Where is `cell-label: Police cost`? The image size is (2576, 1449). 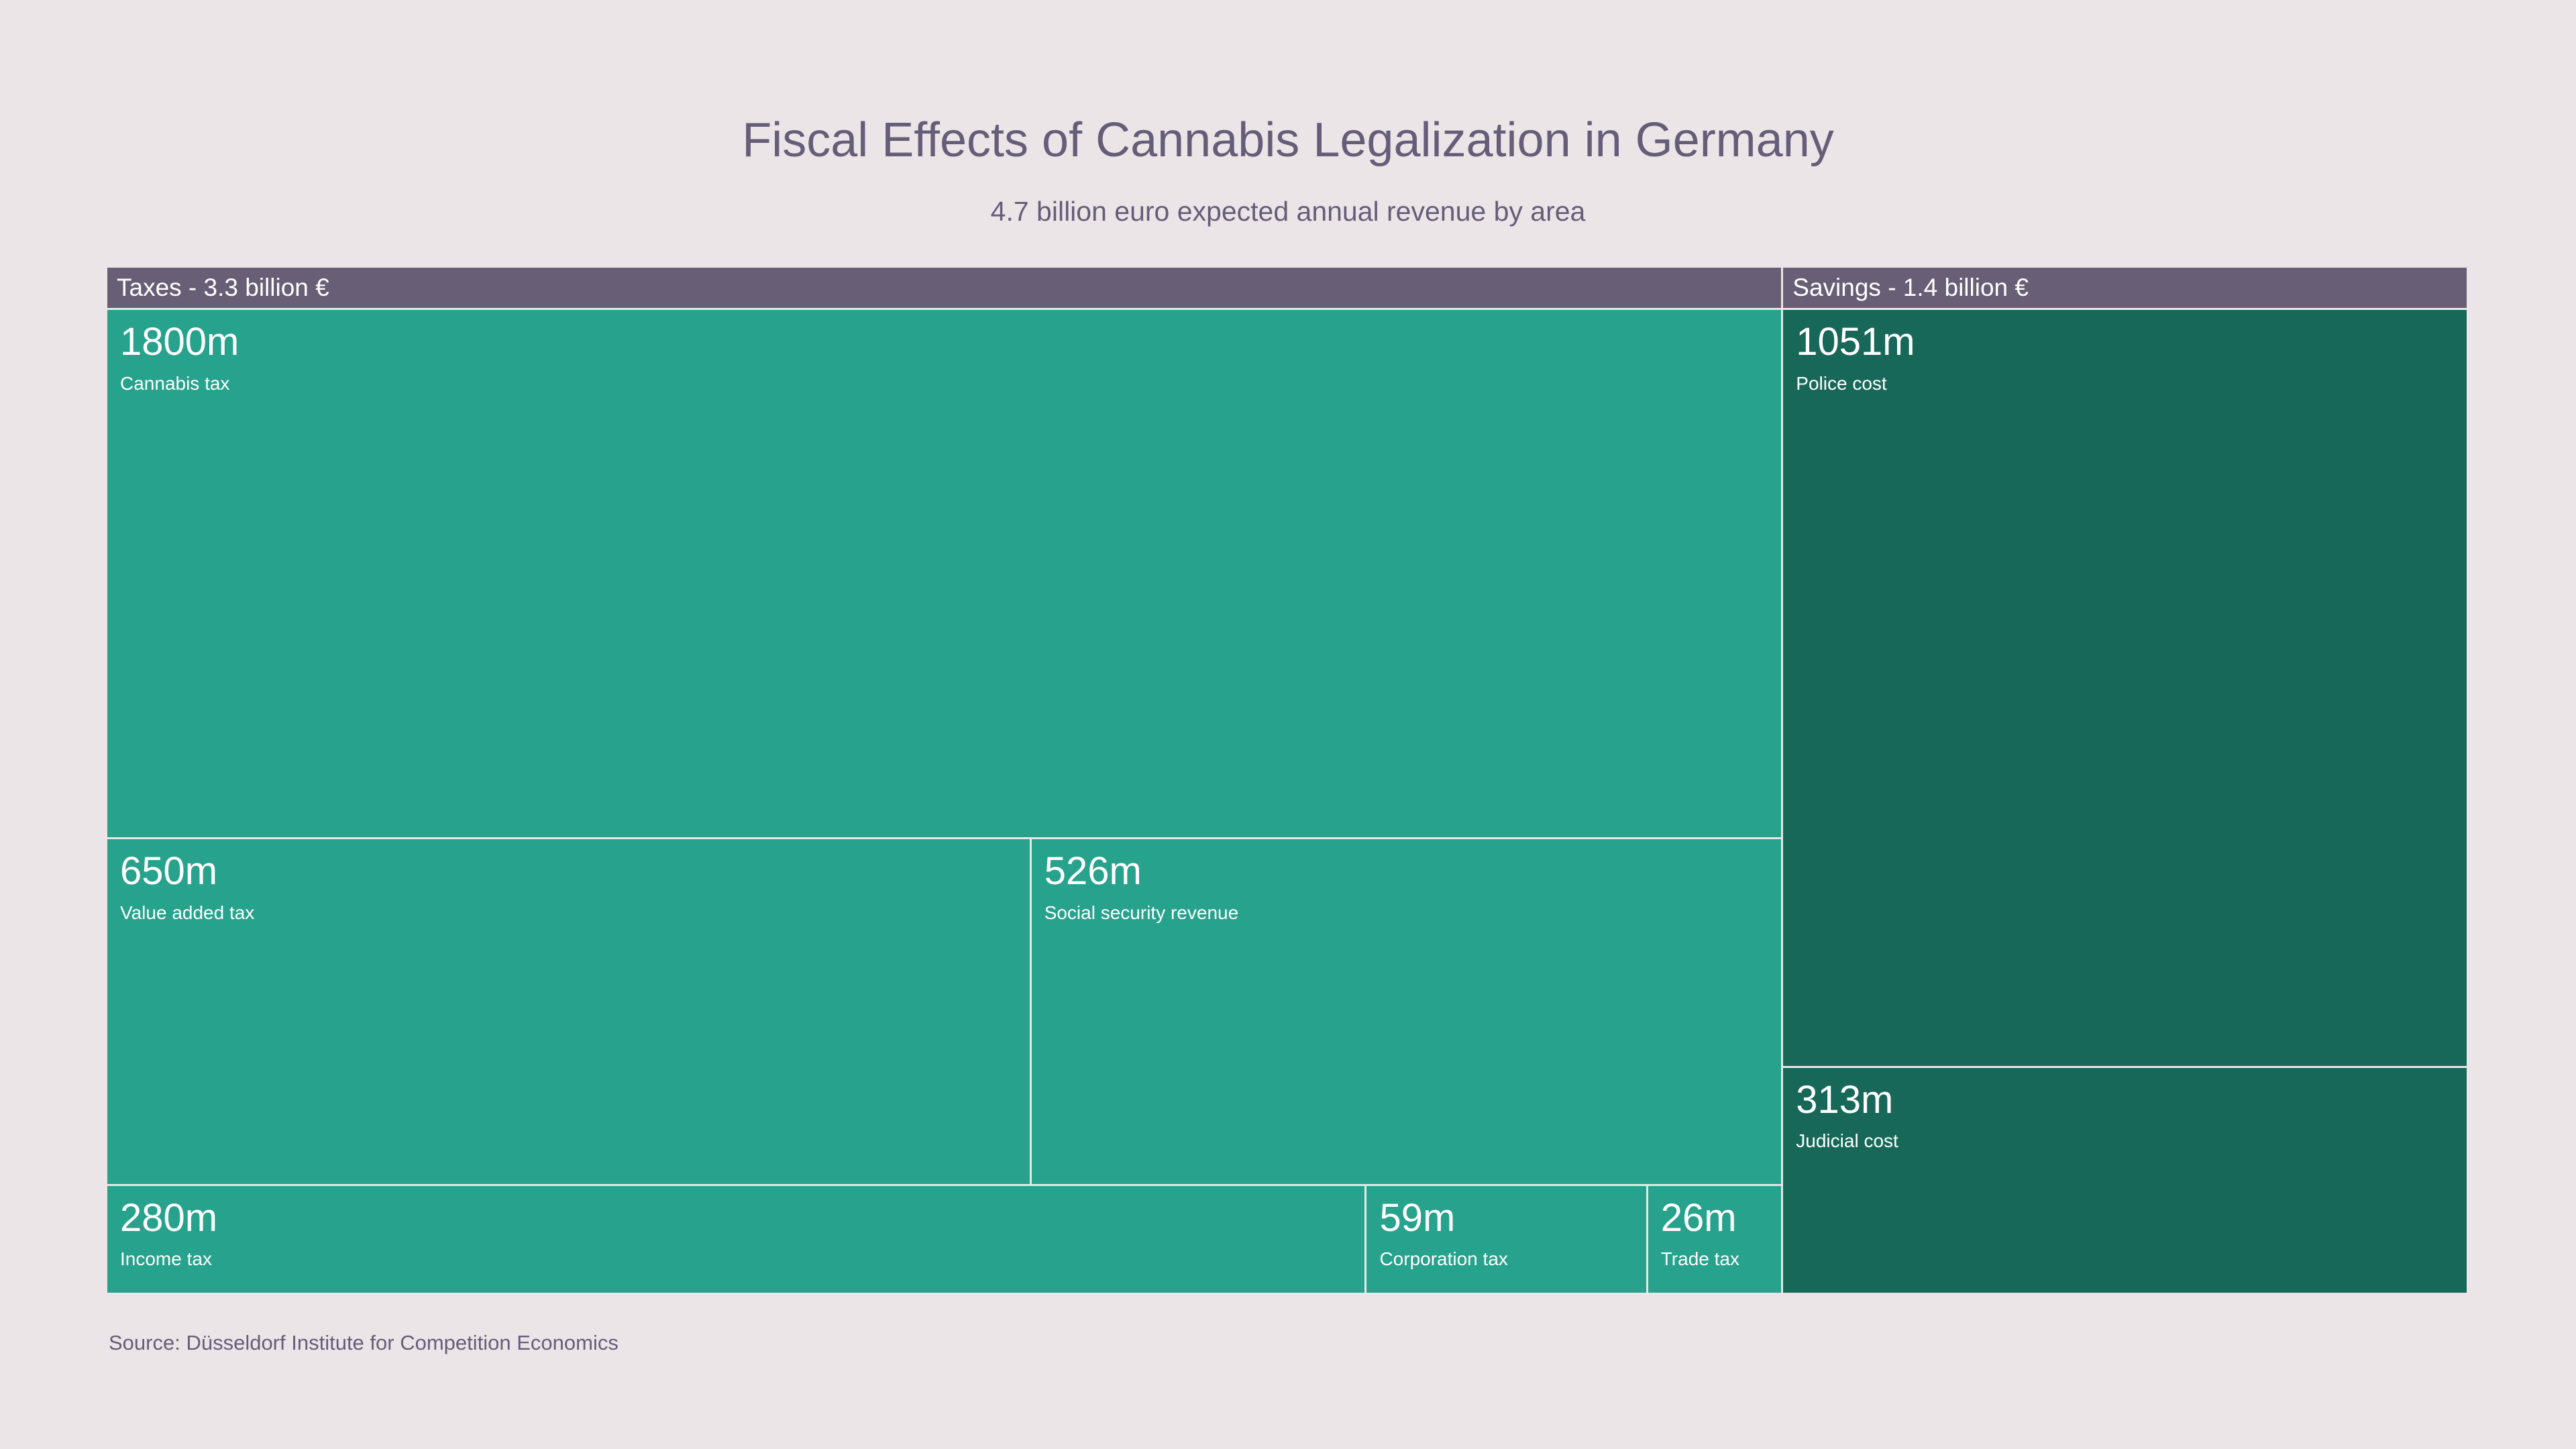 cell-label: Police cost is located at coordinates (1841, 383).